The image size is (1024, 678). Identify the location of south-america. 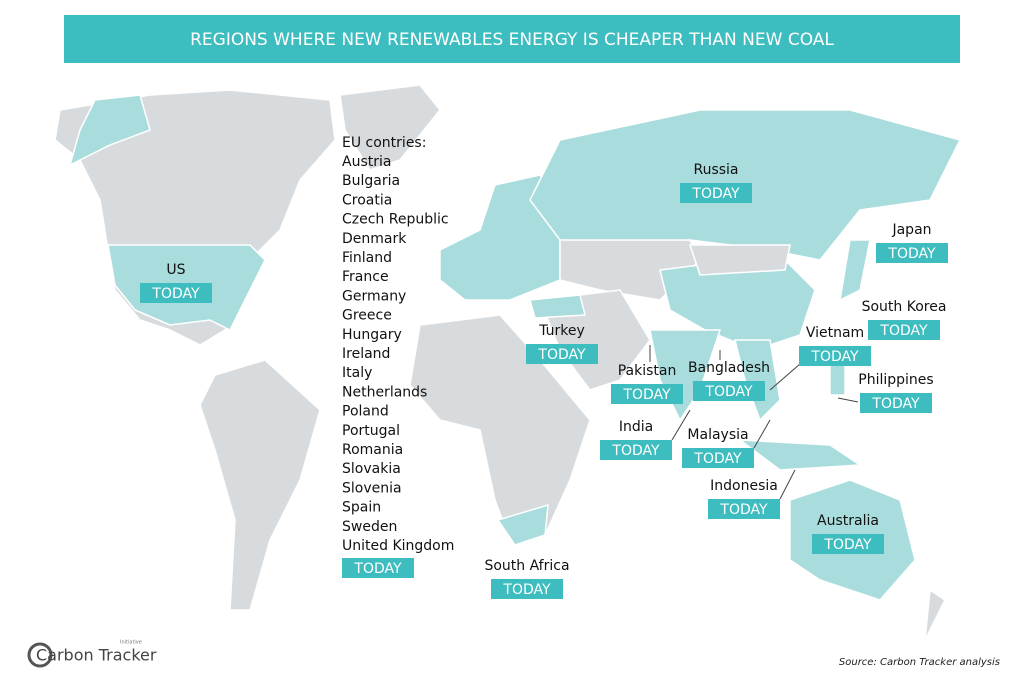
(260, 485).